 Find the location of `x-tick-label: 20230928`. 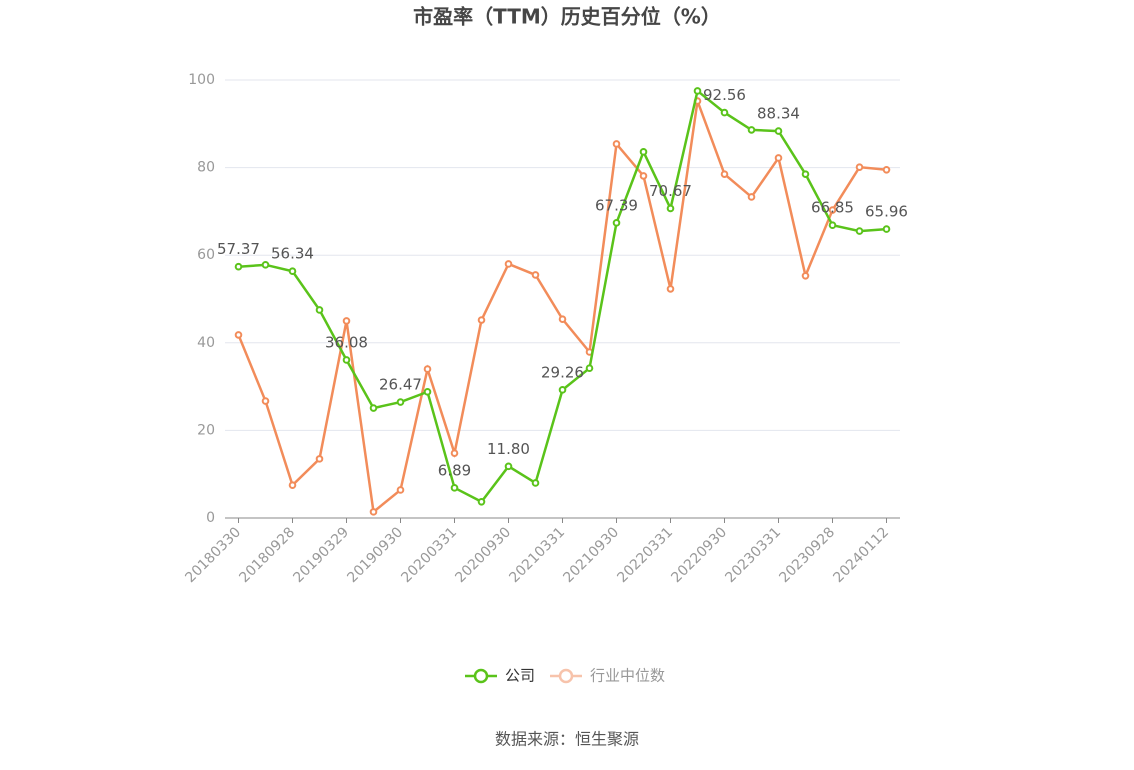

x-tick-label: 20230928 is located at coordinates (807, 555).